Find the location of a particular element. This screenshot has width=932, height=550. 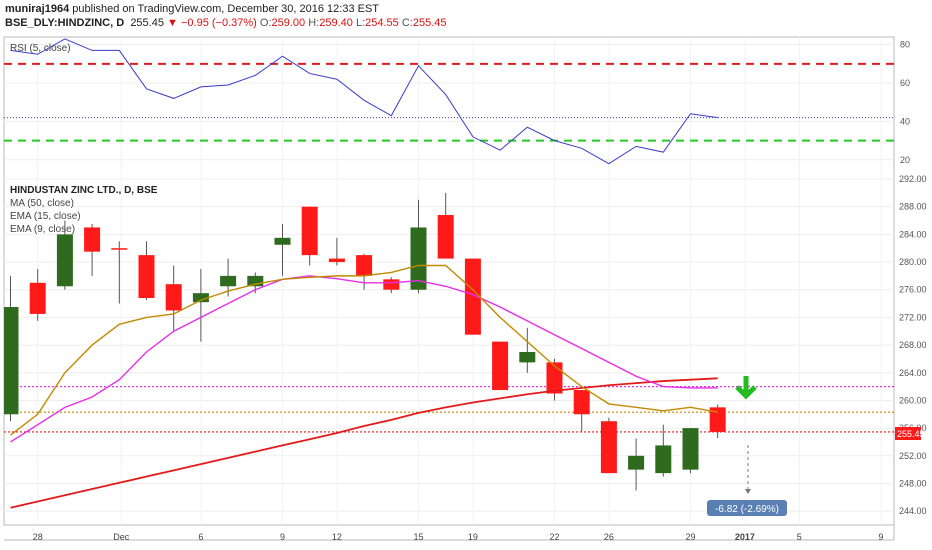

price-tick-label: 248.00 is located at coordinates (913, 483).